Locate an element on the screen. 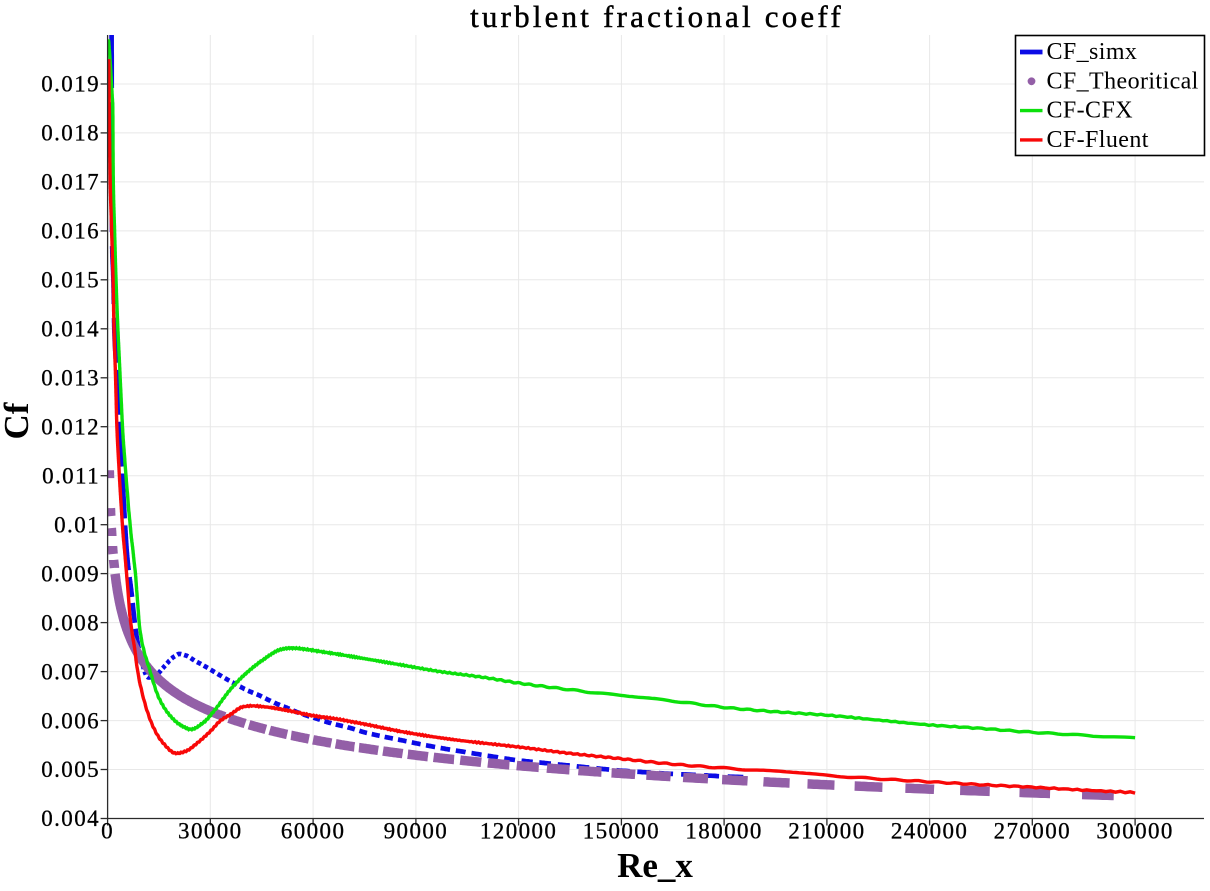  svg-text: 0.009 is located at coordinates (70, 573).